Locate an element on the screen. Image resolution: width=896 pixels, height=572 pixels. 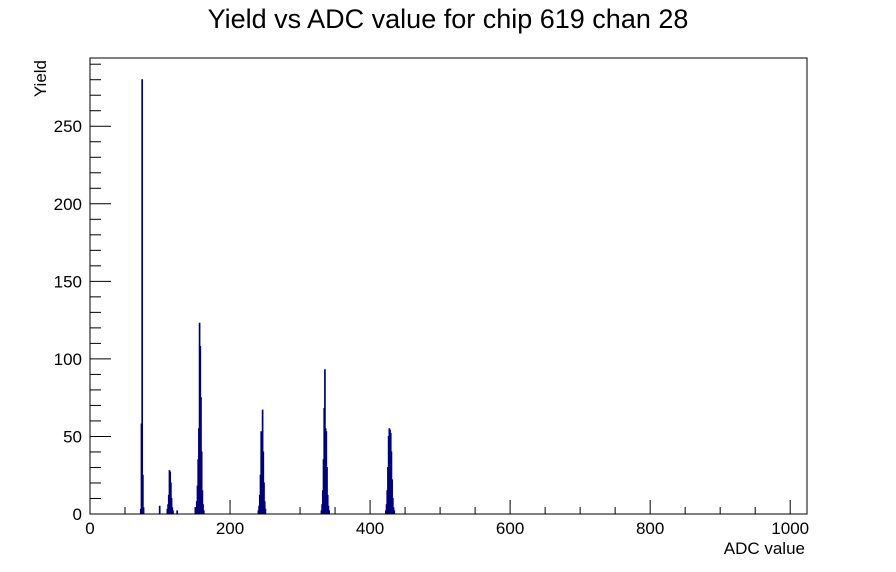
x-tick-label: 0 is located at coordinates (89, 528).